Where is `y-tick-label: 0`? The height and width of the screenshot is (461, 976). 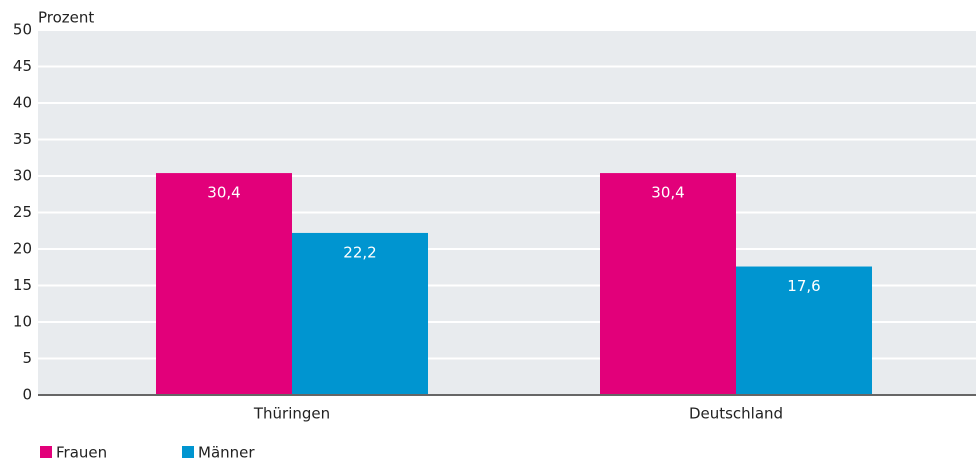 y-tick-label: 0 is located at coordinates (27, 395).